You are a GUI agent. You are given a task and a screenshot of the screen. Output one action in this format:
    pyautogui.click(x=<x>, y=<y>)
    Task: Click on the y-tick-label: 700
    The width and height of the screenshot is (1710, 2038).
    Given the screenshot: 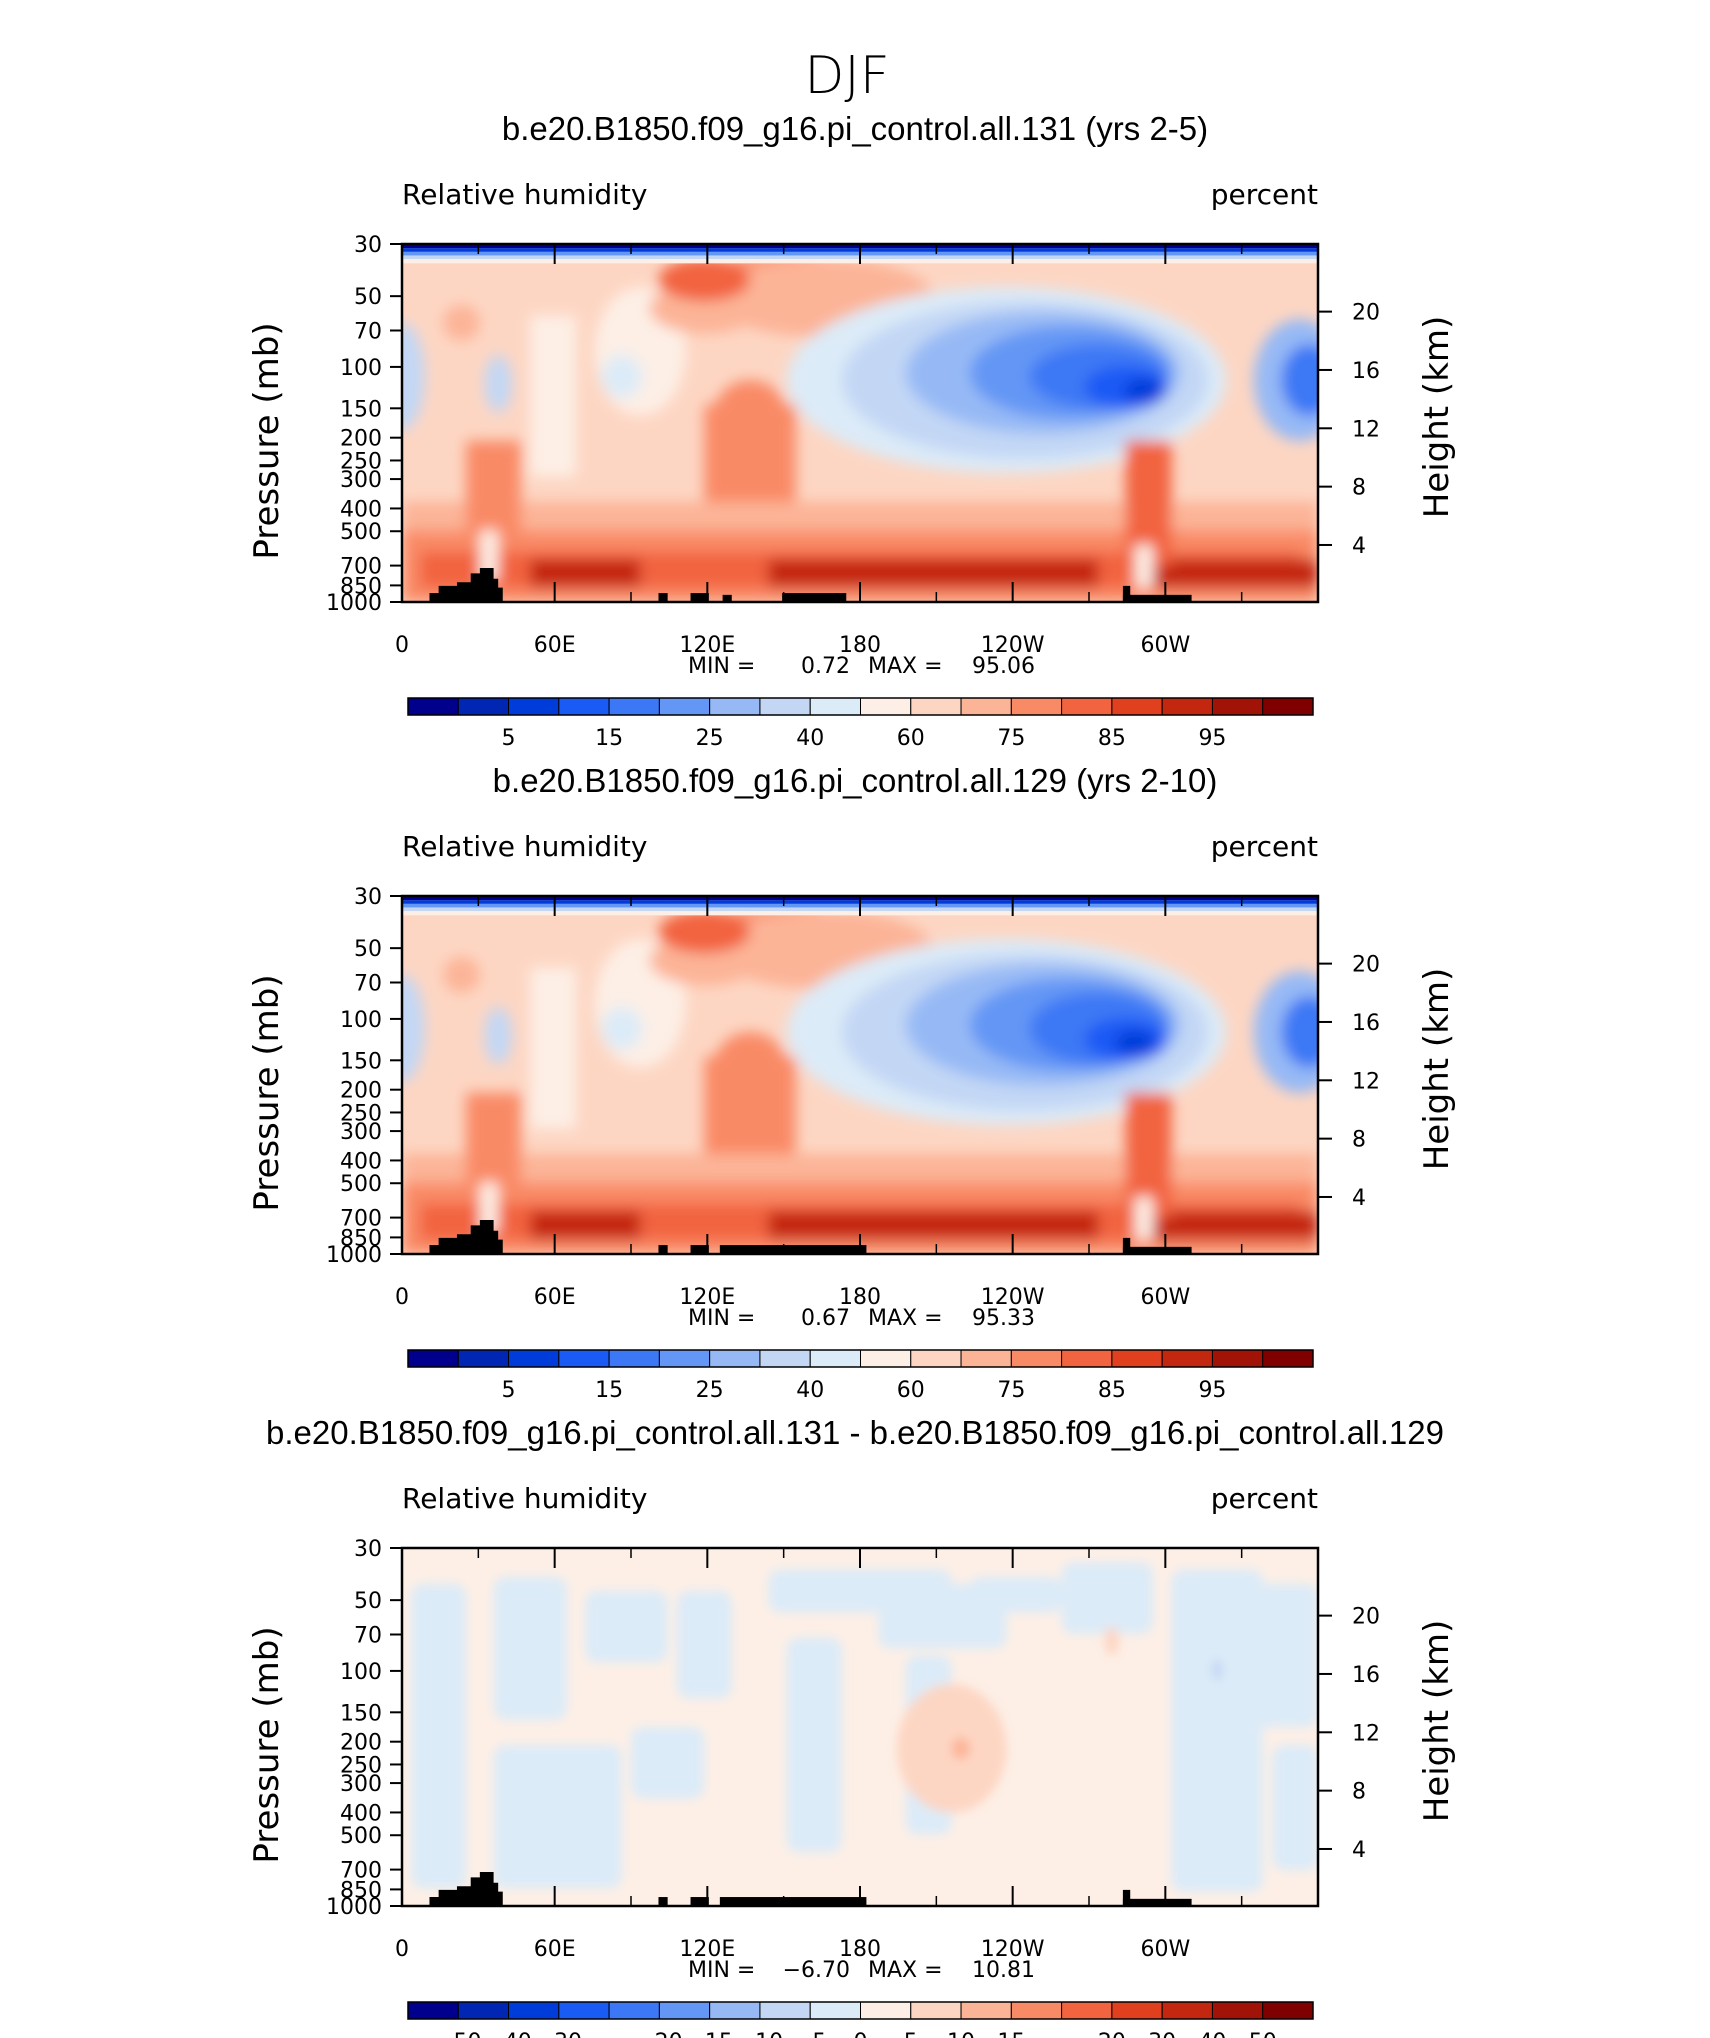 What is the action you would take?
    pyautogui.click(x=361, y=1871)
    